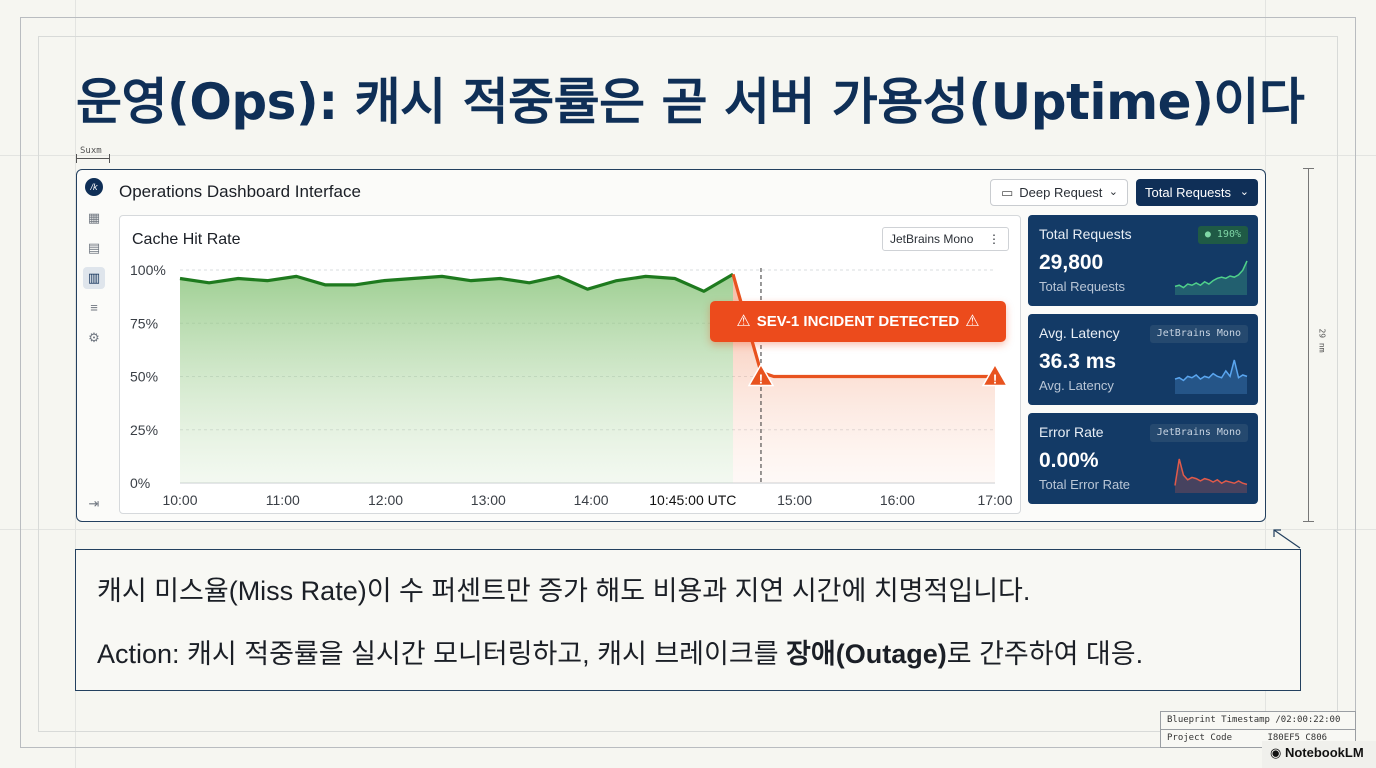  Describe the element at coordinates (94, 345) in the screenshot. I see `side-rail: /k ▦ ▤ ▥ ≡ ⚙ ⇥` at that location.